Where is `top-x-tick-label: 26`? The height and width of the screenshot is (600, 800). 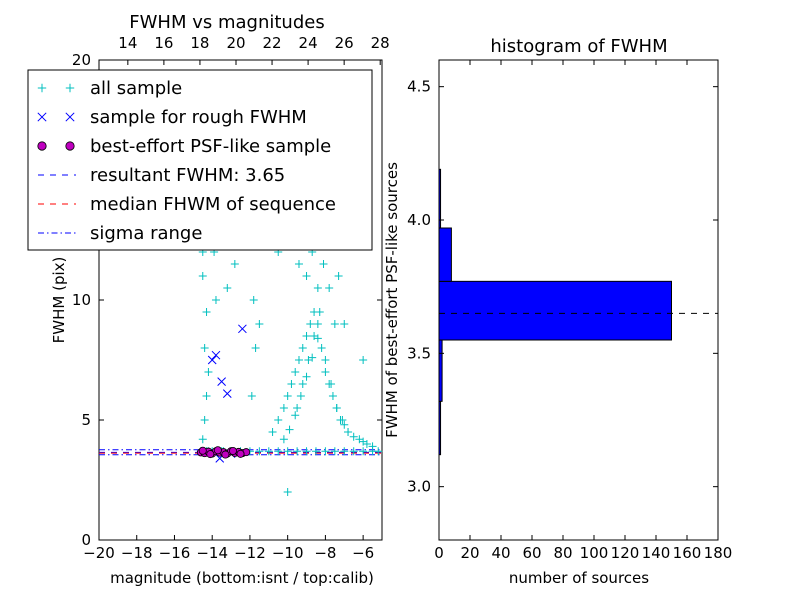 top-x-tick-label: 26 is located at coordinates (344, 43).